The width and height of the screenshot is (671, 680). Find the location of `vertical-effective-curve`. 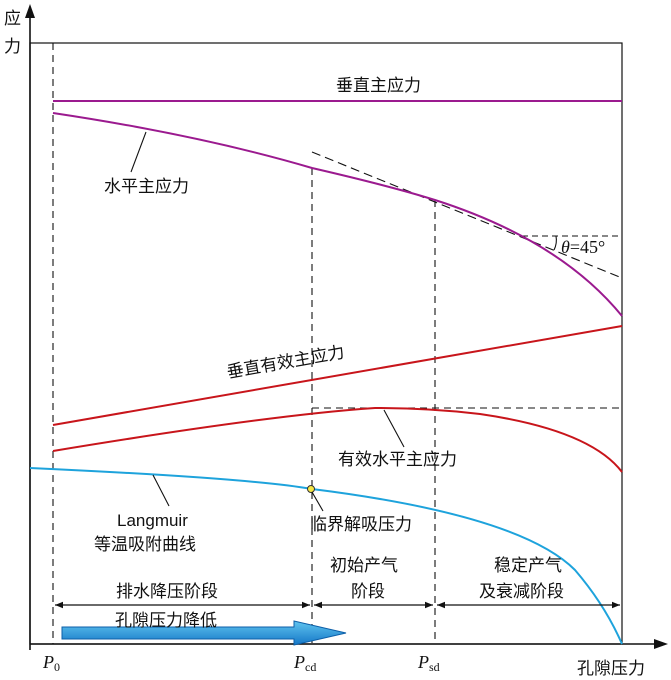

vertical-effective-curve is located at coordinates (337, 375).